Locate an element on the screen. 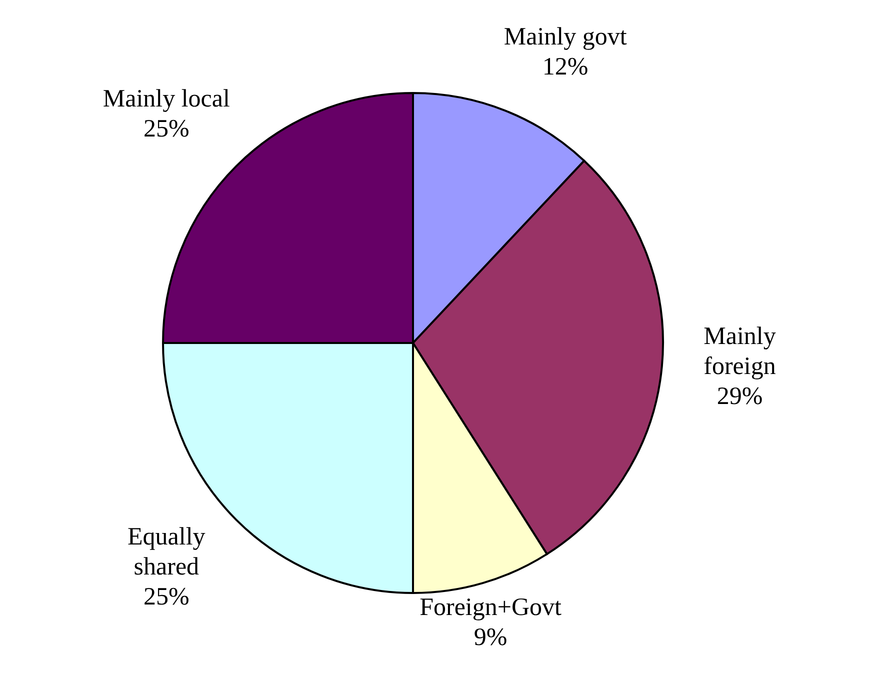 The image size is (870, 683). slice-label: Foreign+Govt is located at coordinates (491, 607).